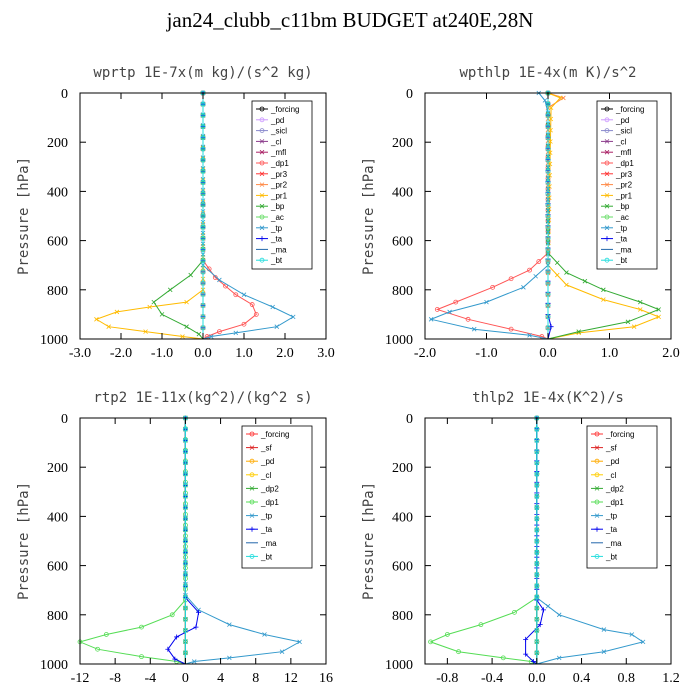 The image size is (700, 700). I want to click on legend-entry: _forcing, so click(267, 434).